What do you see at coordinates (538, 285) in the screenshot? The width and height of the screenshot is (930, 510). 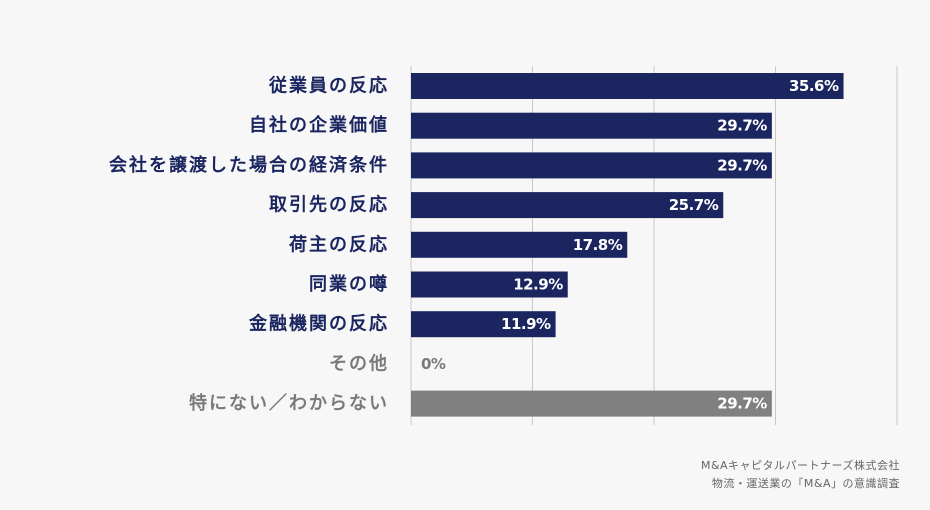 I see `value-label-5: 12.9%` at bounding box center [538, 285].